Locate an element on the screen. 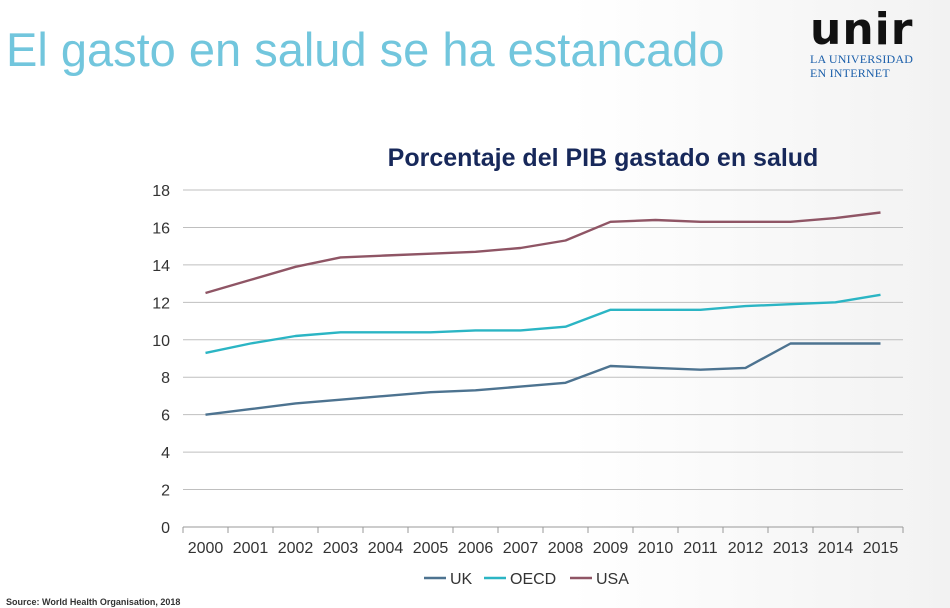 Image resolution: width=950 pixels, height=608 pixels. x-tick-label-2014: 2014 is located at coordinates (836, 548).